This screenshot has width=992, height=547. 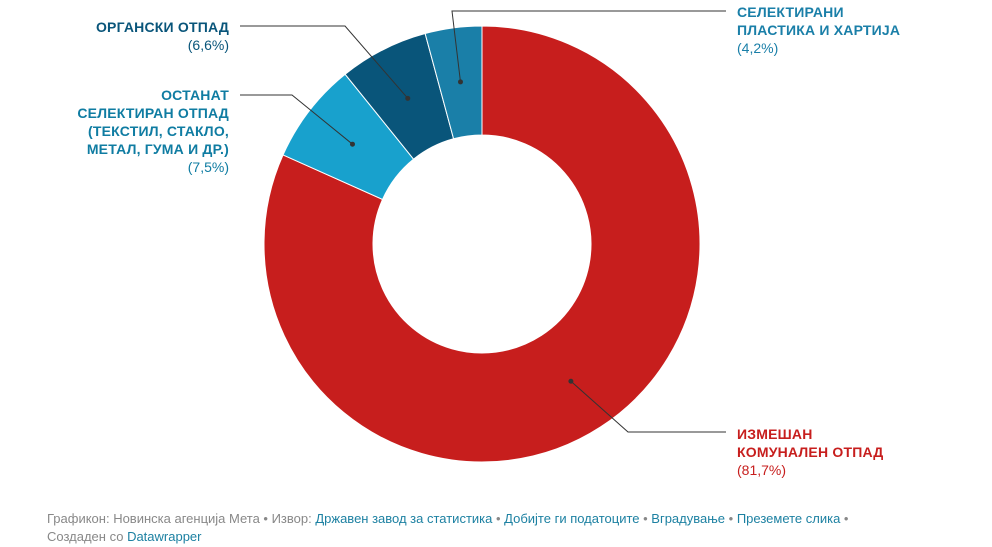 What do you see at coordinates (87, 536) in the screenshot?
I see `footer-created-text: Создаден со` at bounding box center [87, 536].